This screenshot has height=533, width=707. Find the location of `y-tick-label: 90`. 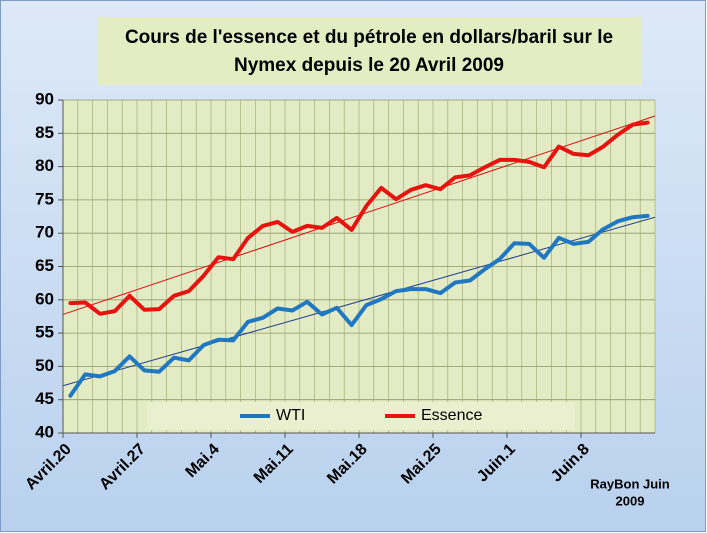

y-tick-label: 90 is located at coordinates (44, 98).